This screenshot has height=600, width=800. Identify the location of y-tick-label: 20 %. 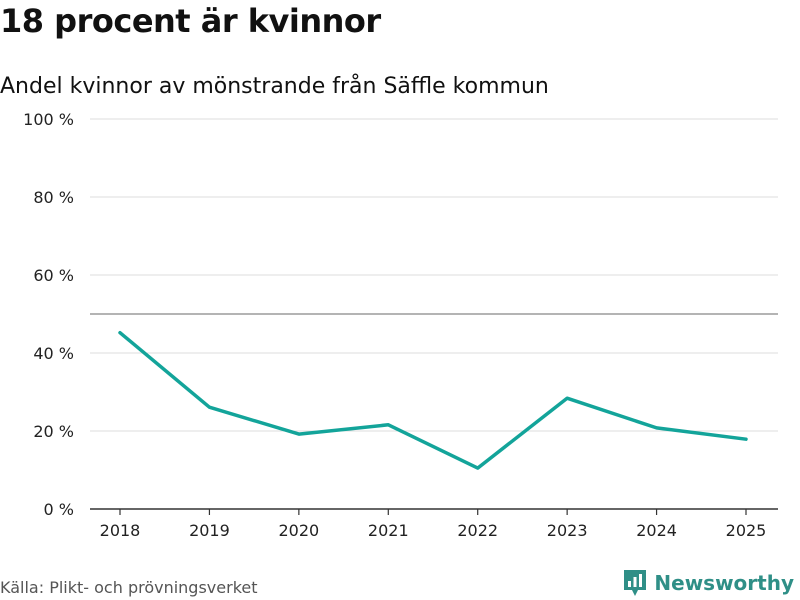
(53, 431).